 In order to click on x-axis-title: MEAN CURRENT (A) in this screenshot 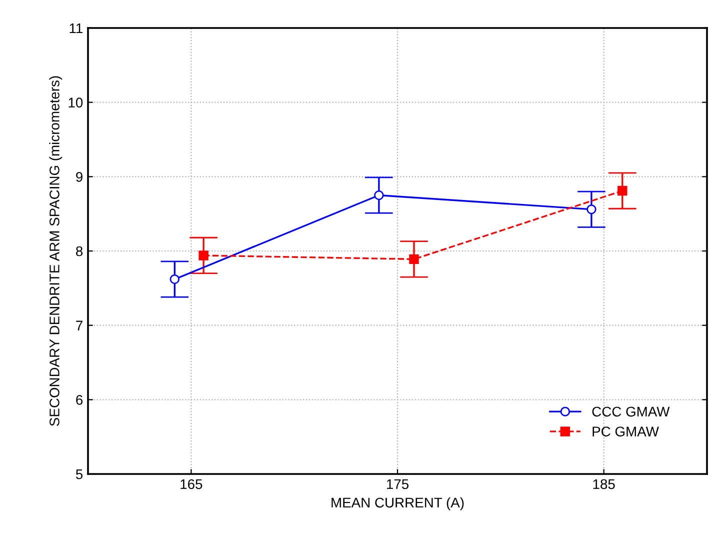, I will do `click(398, 503)`.